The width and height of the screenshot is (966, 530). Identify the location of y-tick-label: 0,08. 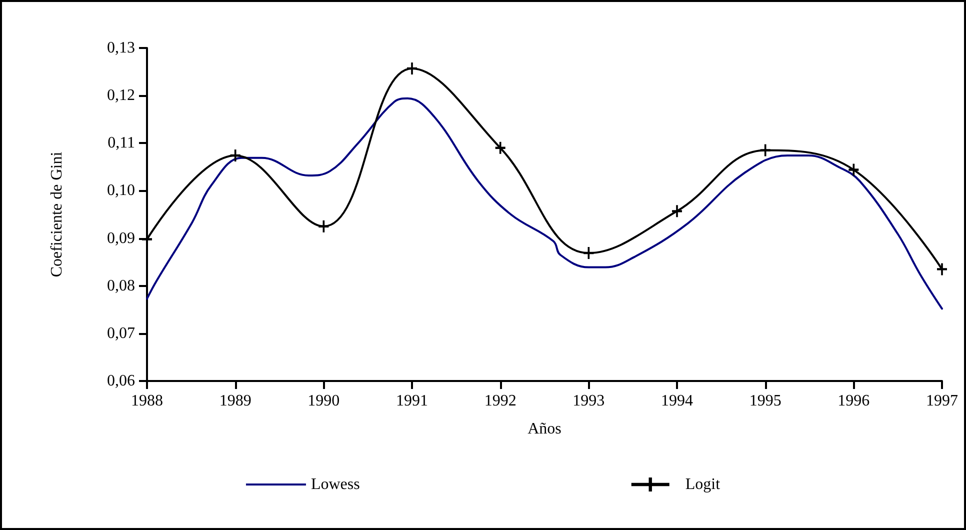
(121, 285).